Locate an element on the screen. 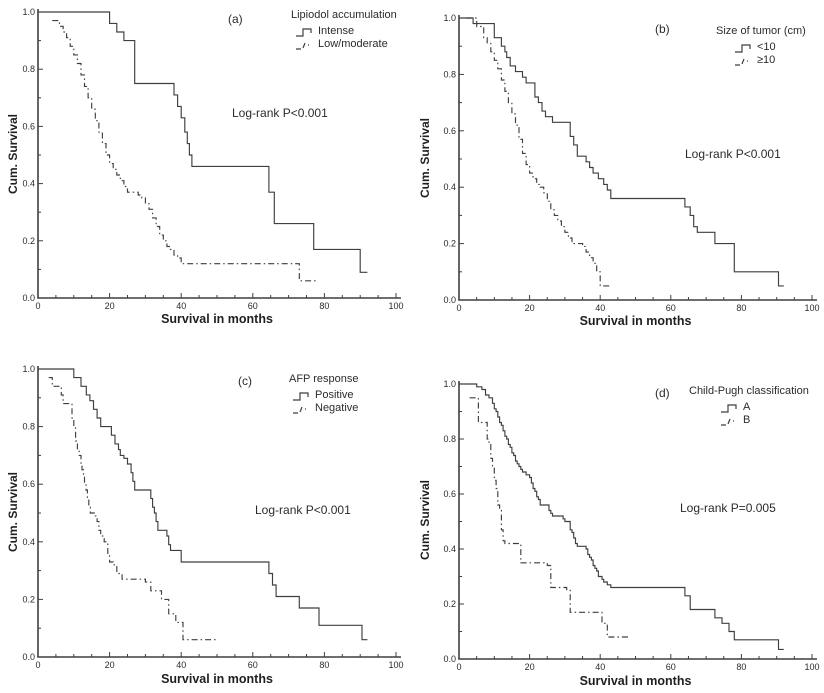  legend-item-label: Negative is located at coordinates (337, 408).